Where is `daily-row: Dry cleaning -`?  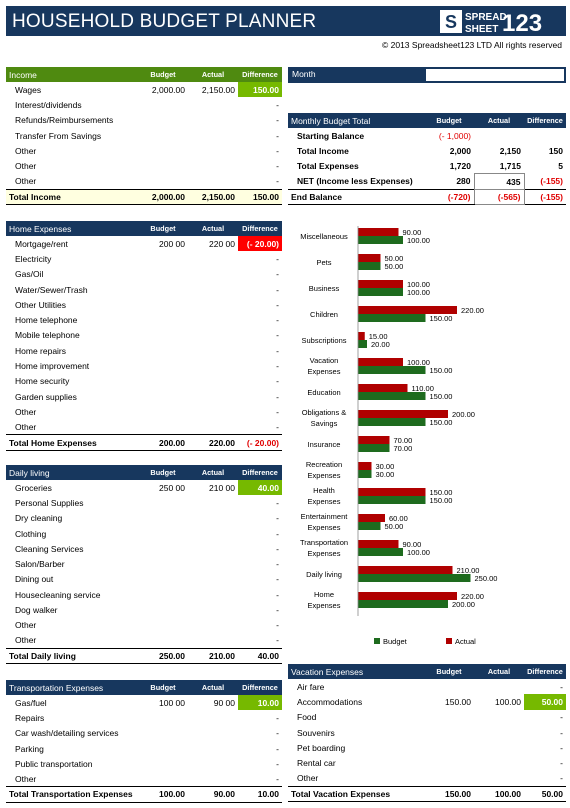 daily-row: Dry cleaning - is located at coordinates (144, 518).